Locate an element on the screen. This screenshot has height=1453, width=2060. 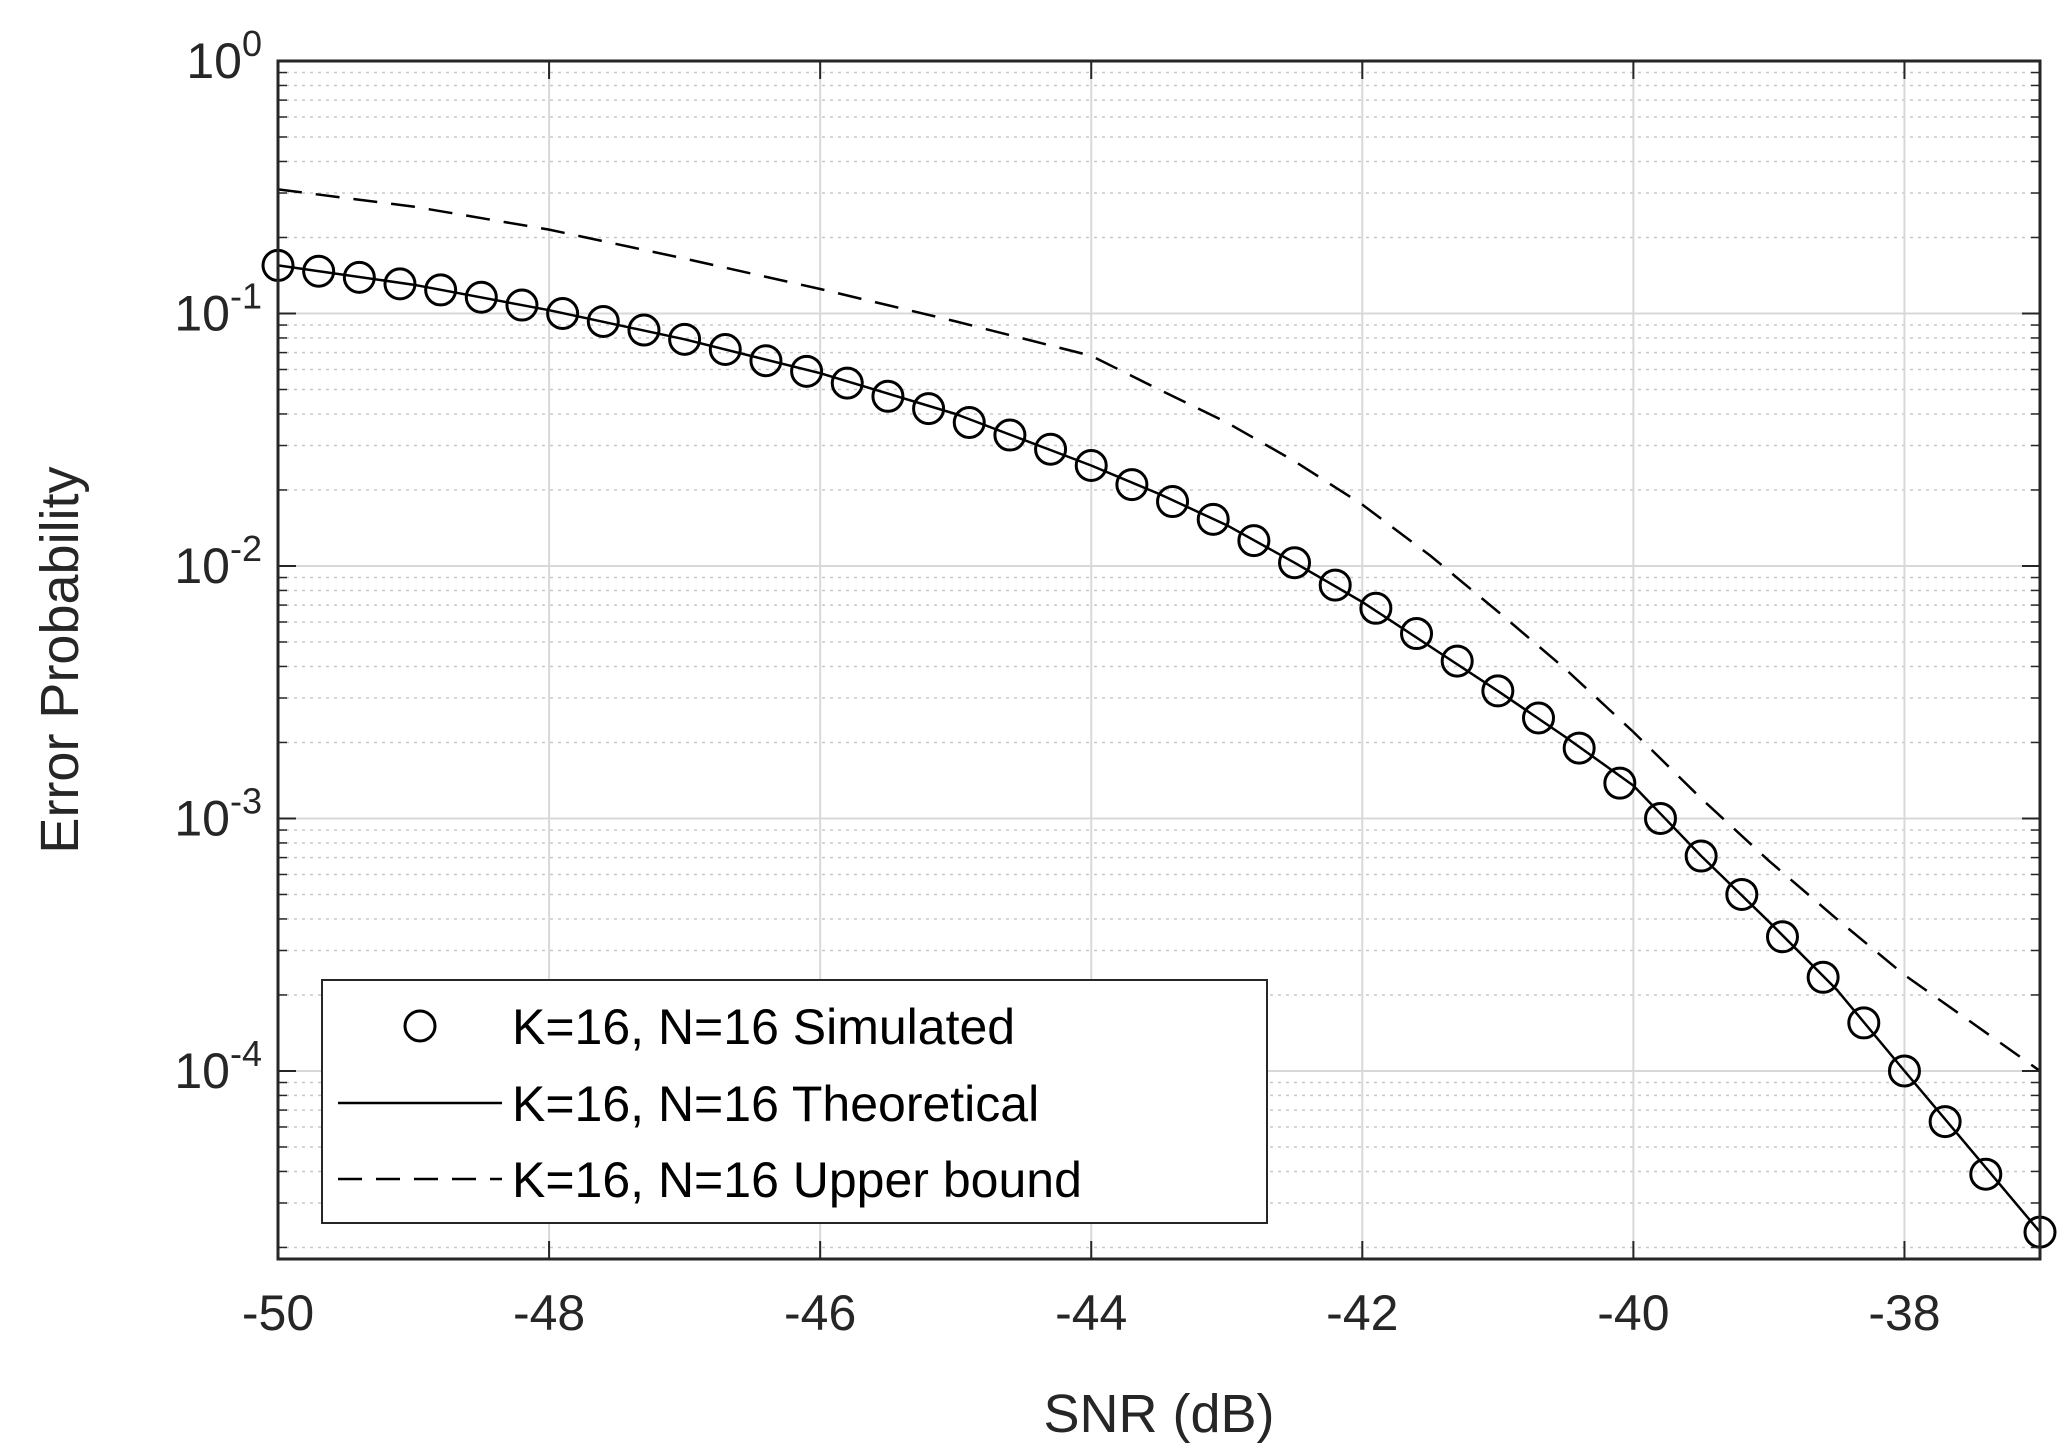
x-tick-label: -44 is located at coordinates (1091, 1313).